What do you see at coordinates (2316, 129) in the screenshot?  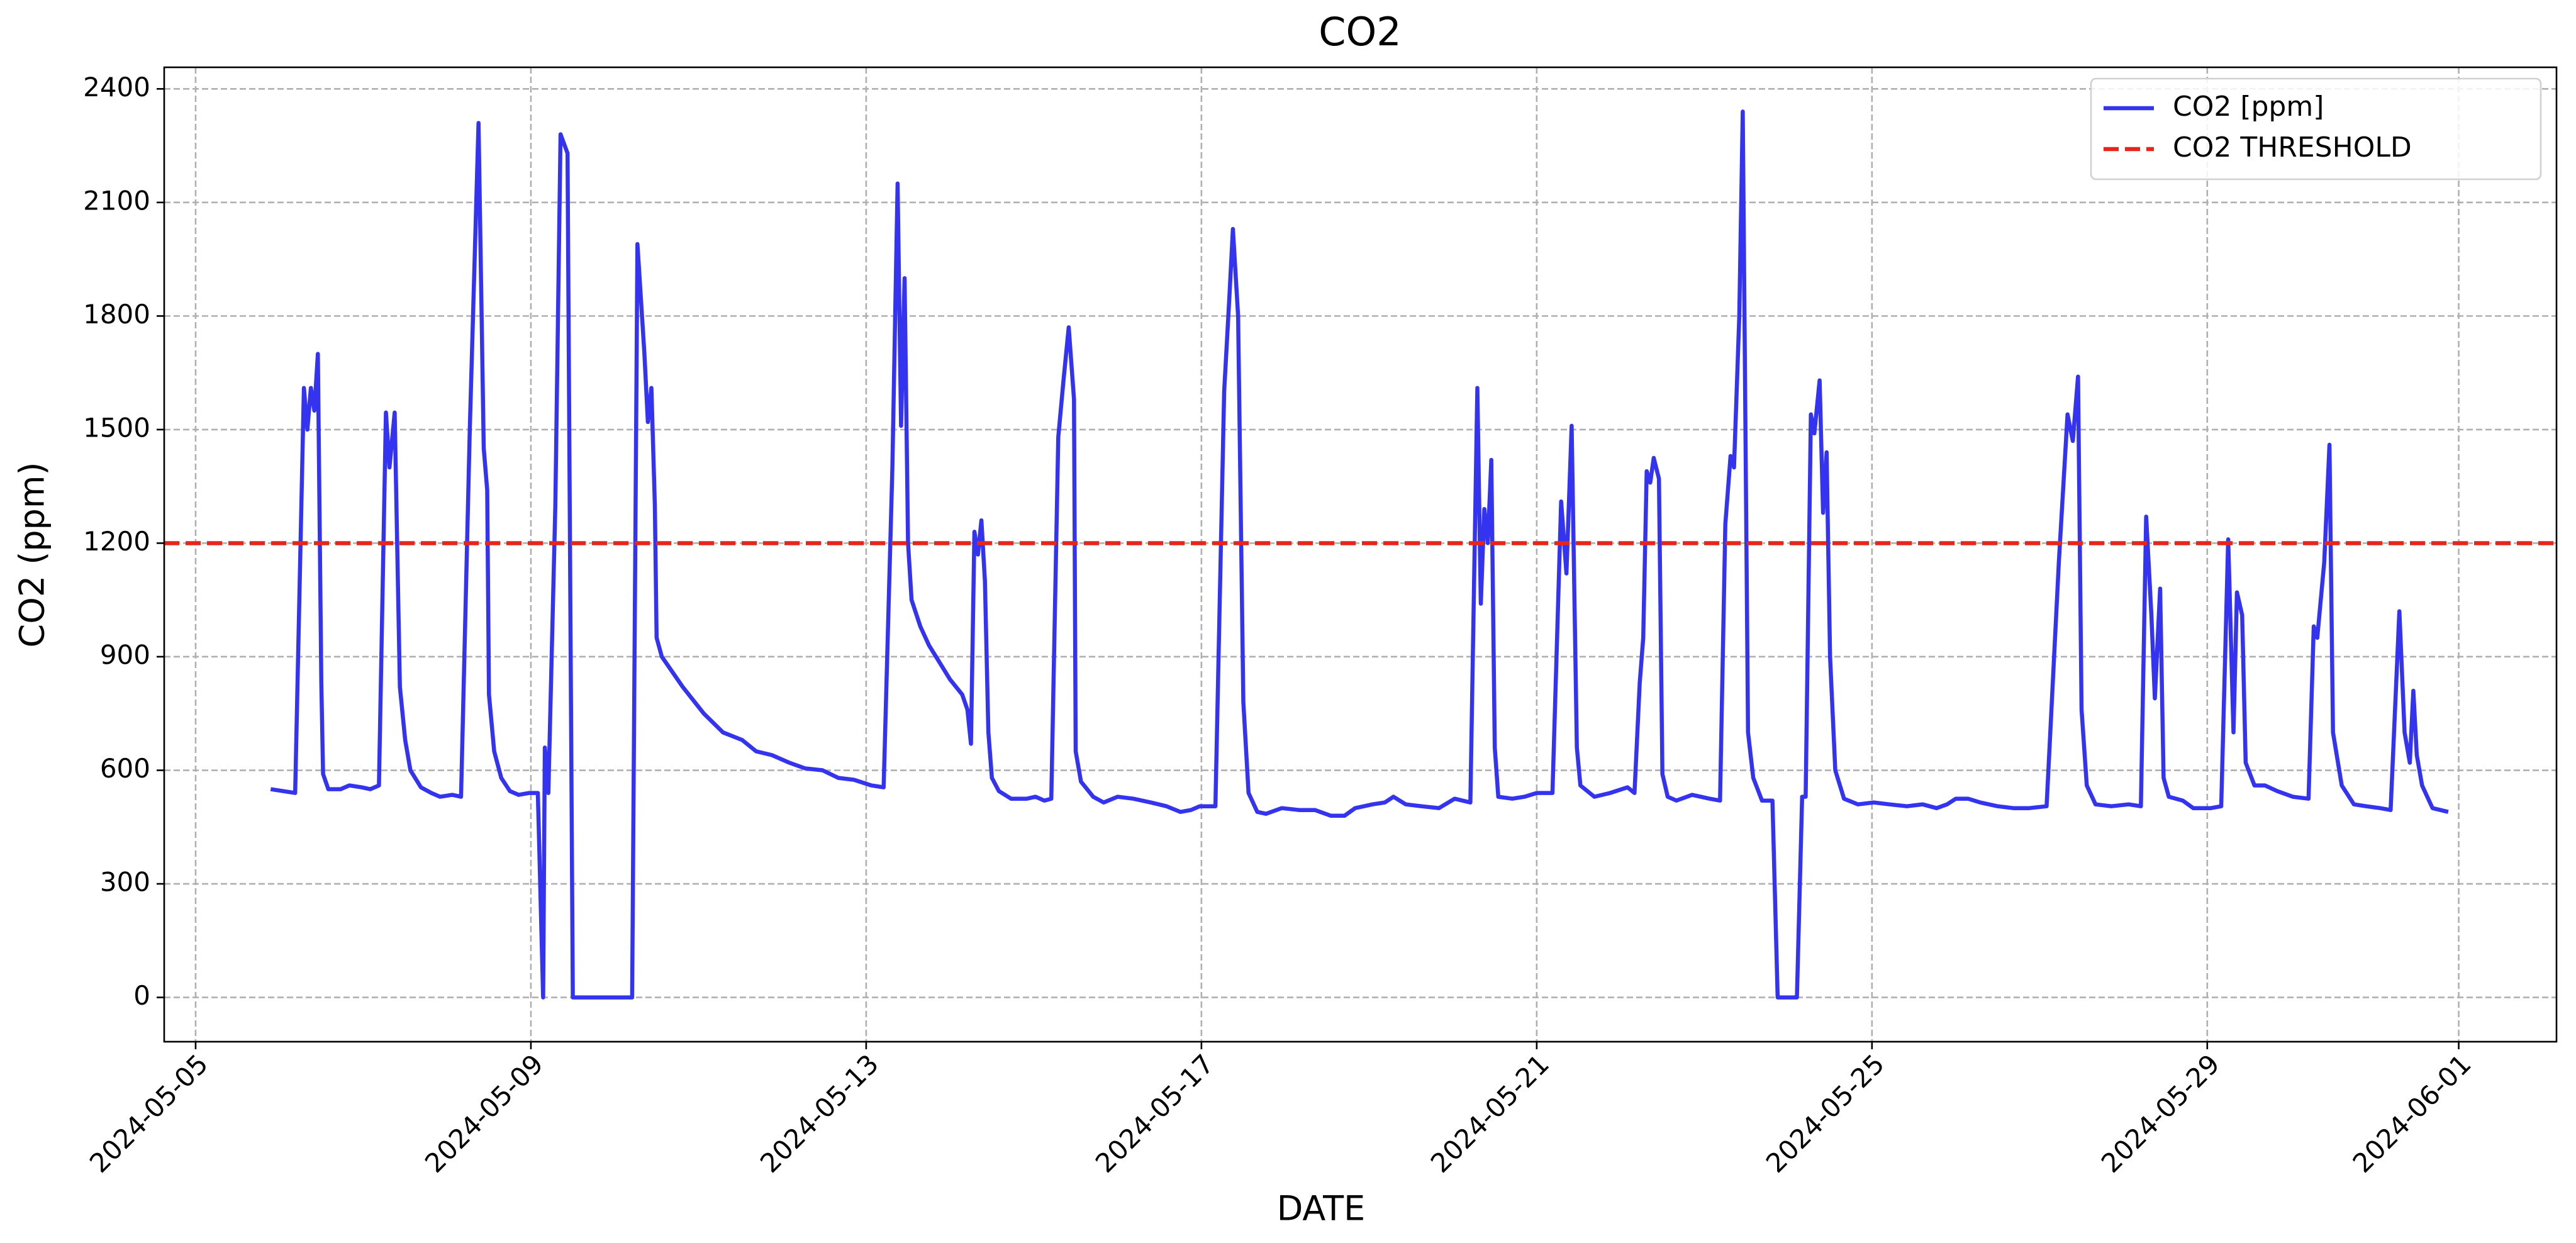 I see `legend-box` at bounding box center [2316, 129].